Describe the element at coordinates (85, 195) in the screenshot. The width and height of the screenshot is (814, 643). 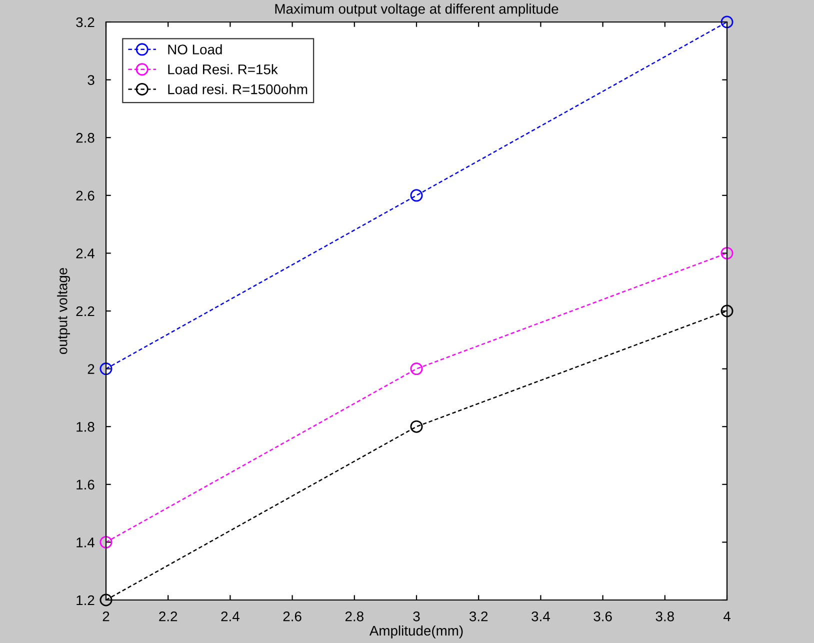
I see `y-tick-label: 2.6` at that location.